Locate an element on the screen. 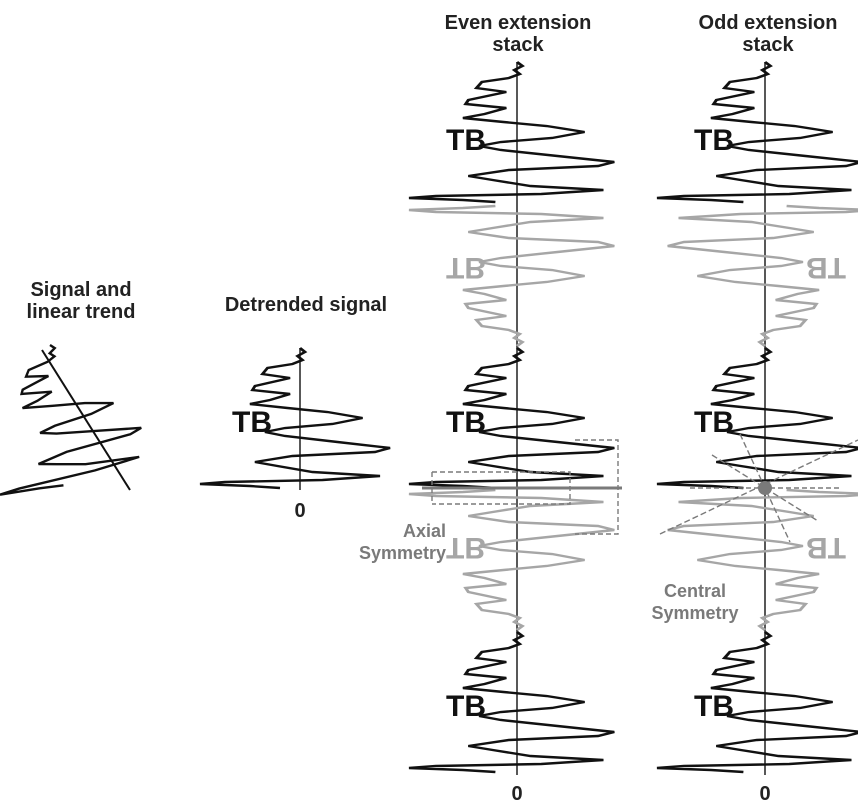  label-even-extension-stack: Even extension stack is located at coordinates (518, 34).